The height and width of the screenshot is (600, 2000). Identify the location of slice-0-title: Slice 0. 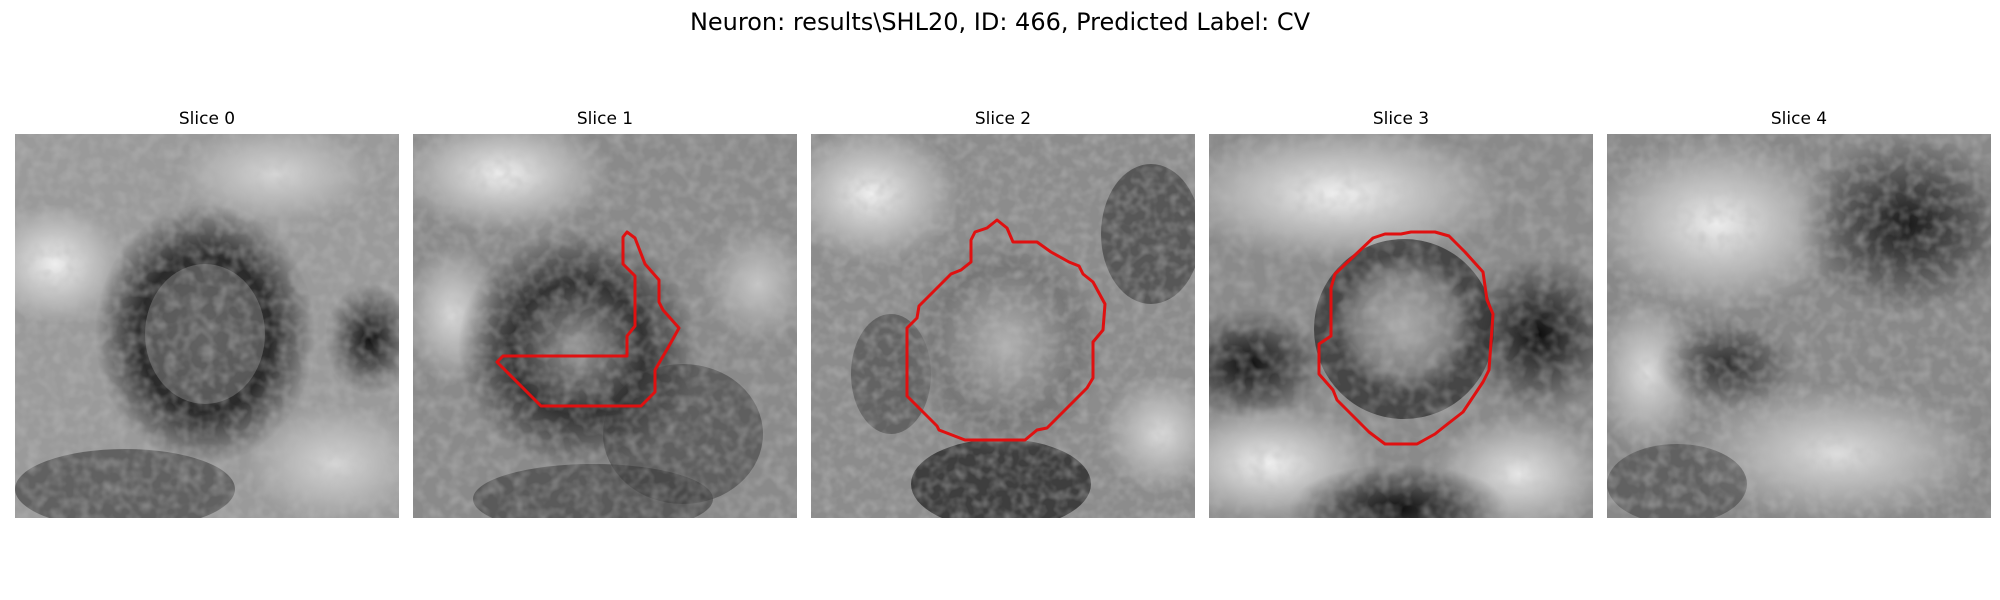
(207, 119).